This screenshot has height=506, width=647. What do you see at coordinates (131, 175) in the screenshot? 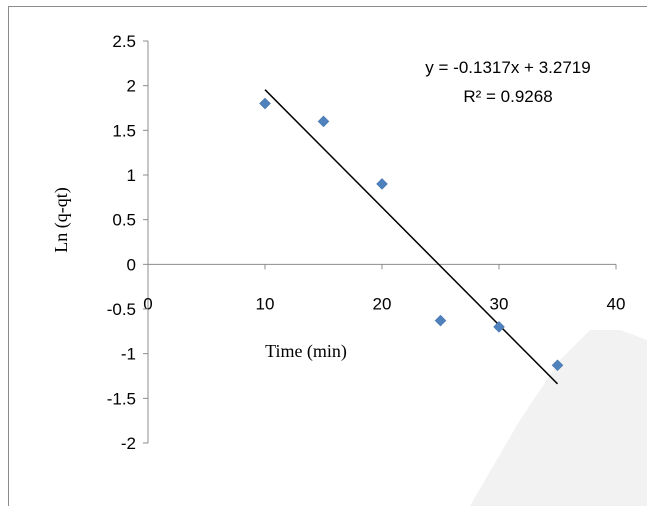
I see `y-tick-label: 1` at bounding box center [131, 175].